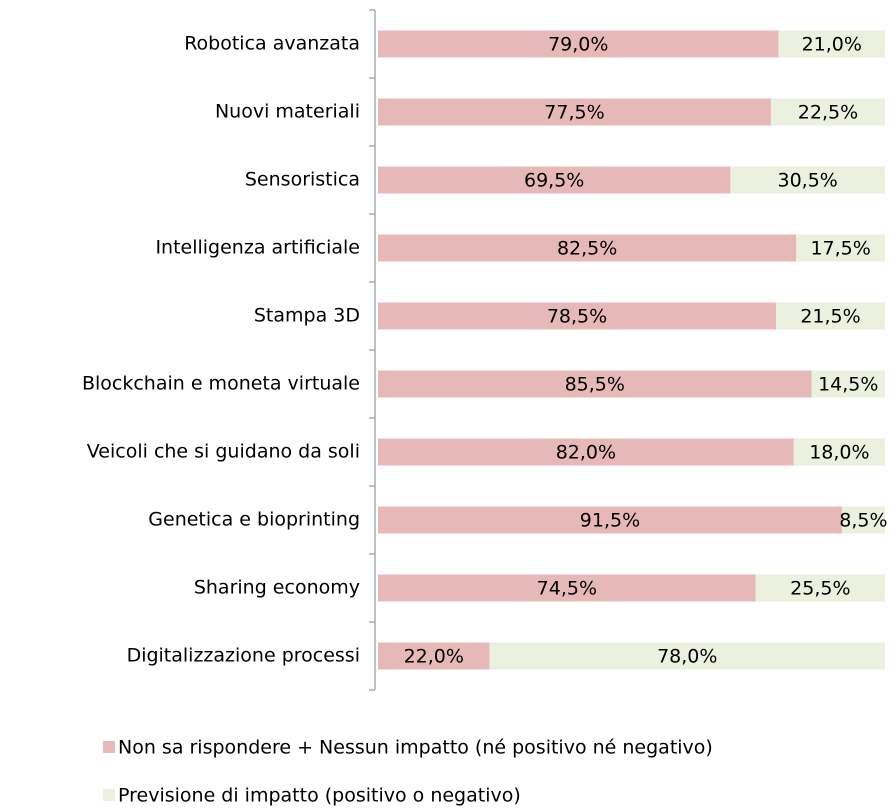 The image size is (890, 811). Describe the element at coordinates (223, 452) in the screenshot. I see `y-tick-label: Veicoli che si guidano da soli` at that location.